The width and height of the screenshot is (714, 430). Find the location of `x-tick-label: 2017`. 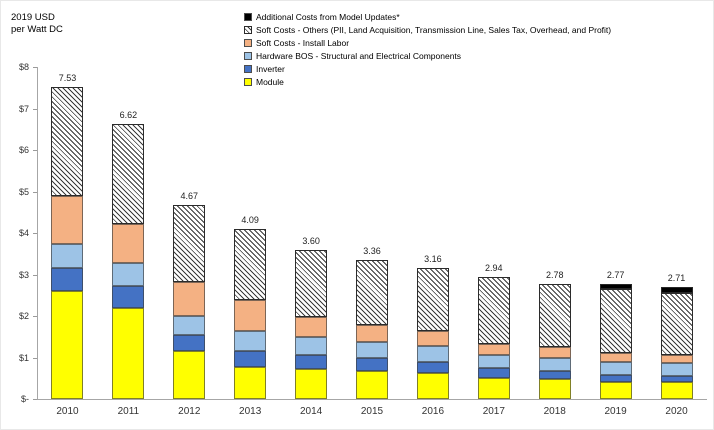

x-tick-label: 2017 is located at coordinates (493, 411).